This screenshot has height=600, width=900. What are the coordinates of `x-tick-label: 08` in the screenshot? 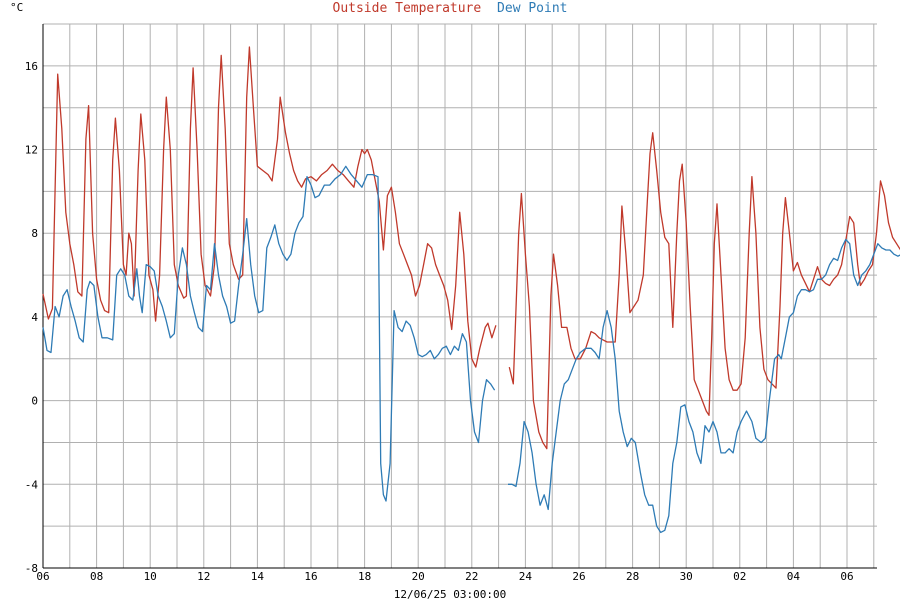 It's located at (96, 576).